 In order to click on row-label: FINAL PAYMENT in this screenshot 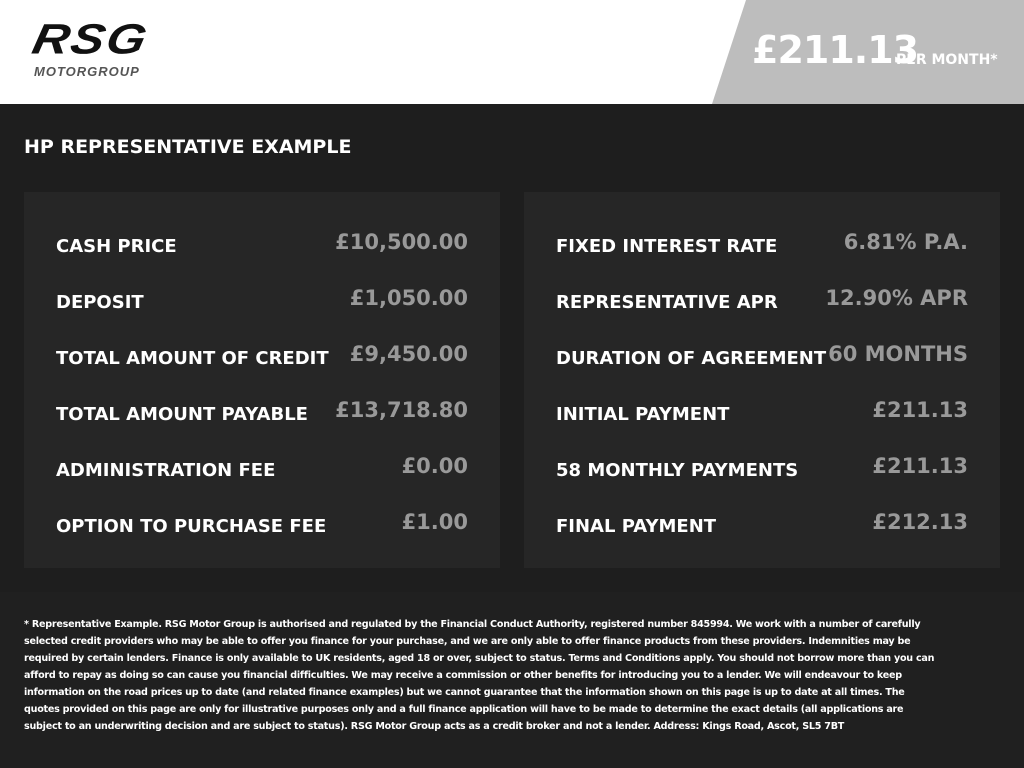, I will do `click(636, 526)`.